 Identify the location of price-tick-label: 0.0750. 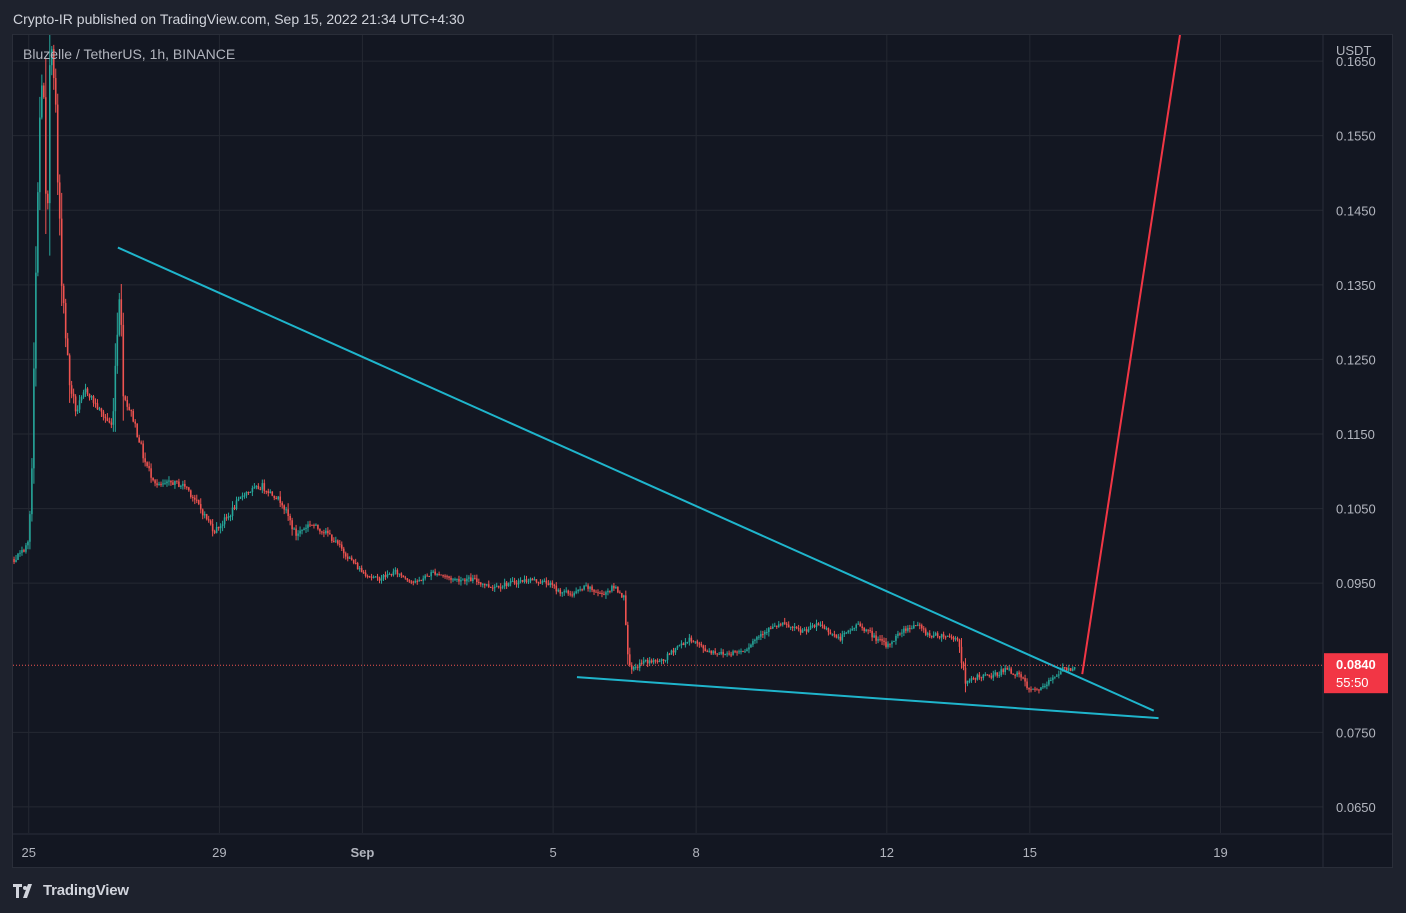
(1356, 732).